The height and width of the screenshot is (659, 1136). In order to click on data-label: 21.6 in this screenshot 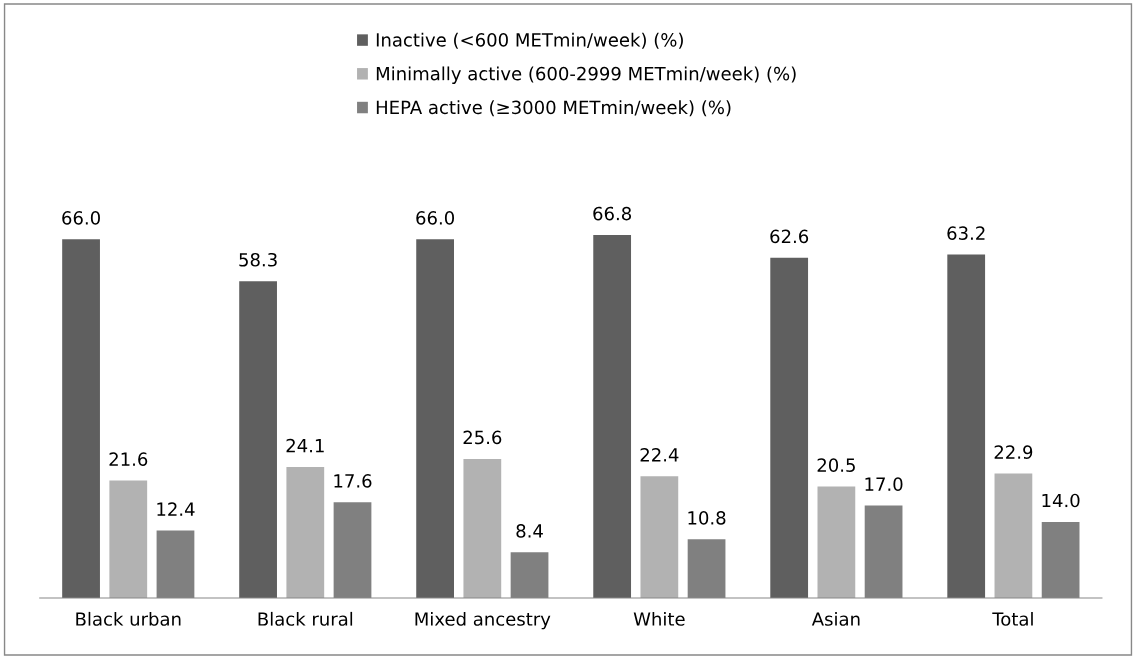, I will do `click(128, 459)`.